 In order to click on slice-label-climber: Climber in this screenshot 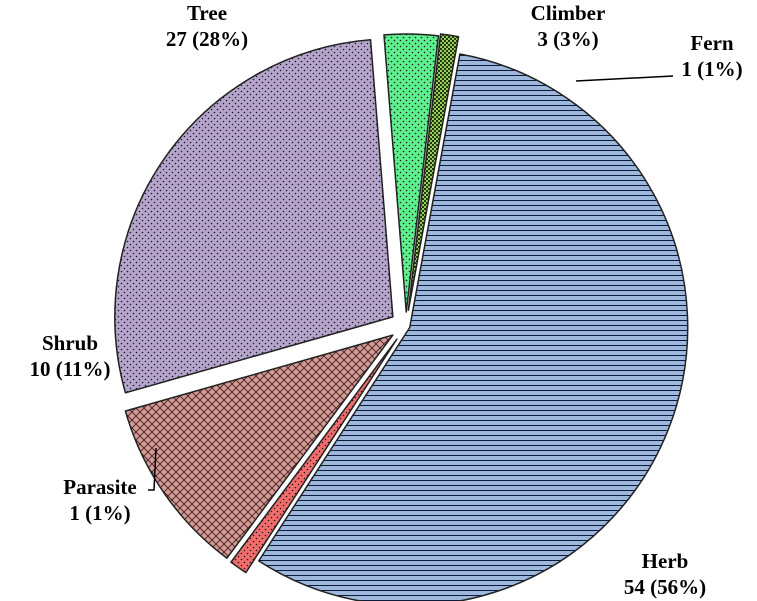, I will do `click(568, 13)`.